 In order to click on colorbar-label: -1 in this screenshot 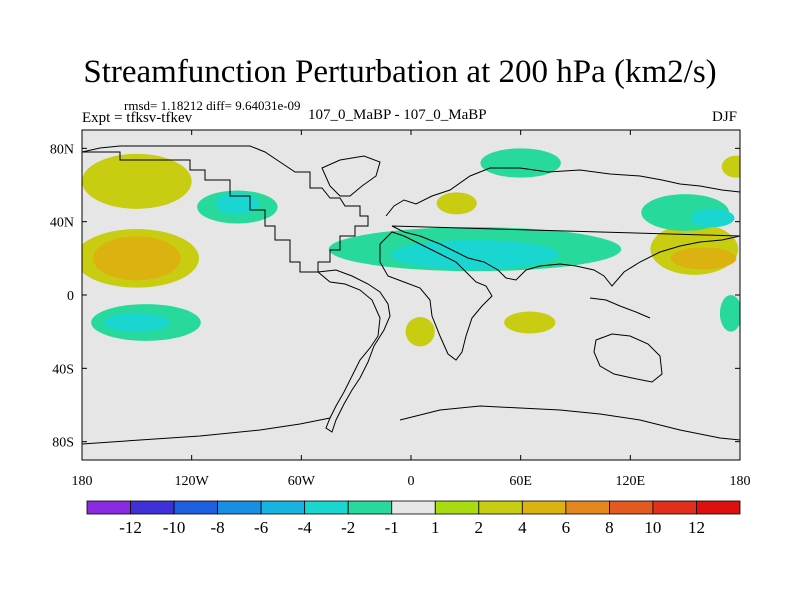, I will do `click(392, 527)`.